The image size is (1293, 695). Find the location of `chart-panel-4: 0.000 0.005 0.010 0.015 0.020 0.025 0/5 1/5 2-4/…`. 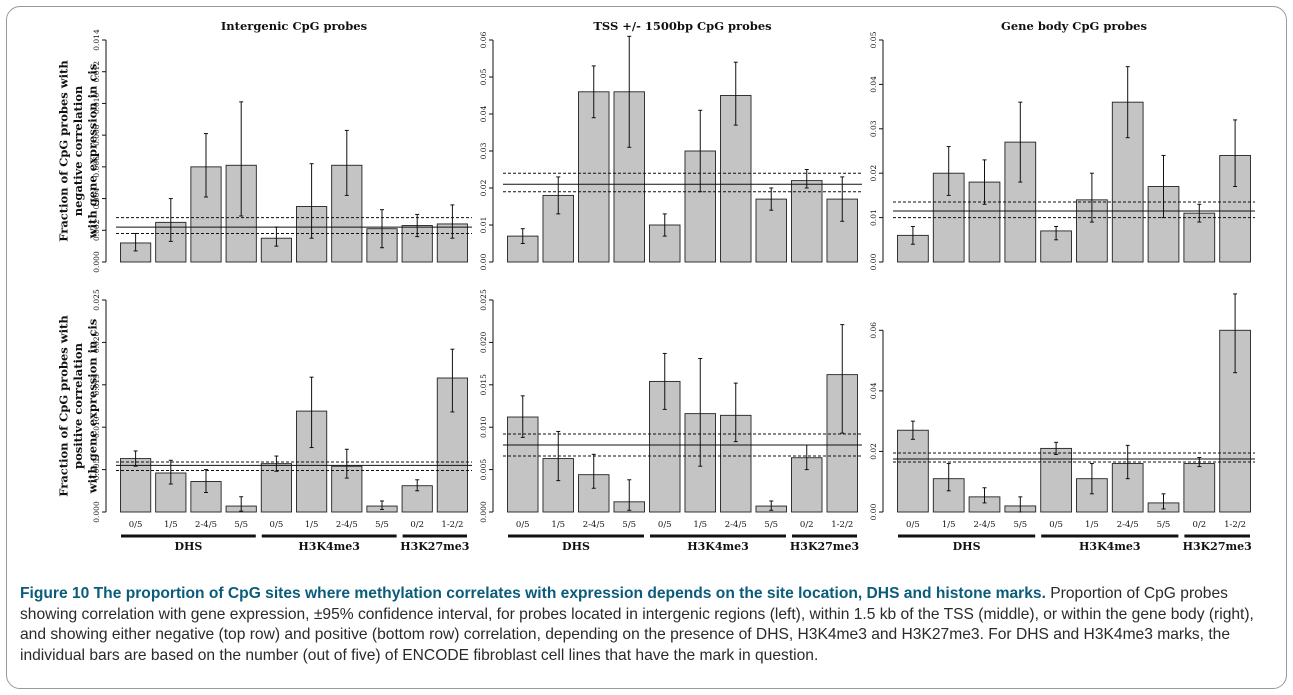

chart-panel-4: 0.000 0.005 0.010 0.015 0.020 0.025 0/5 1/5 2-4/… is located at coordinates (282, 421).